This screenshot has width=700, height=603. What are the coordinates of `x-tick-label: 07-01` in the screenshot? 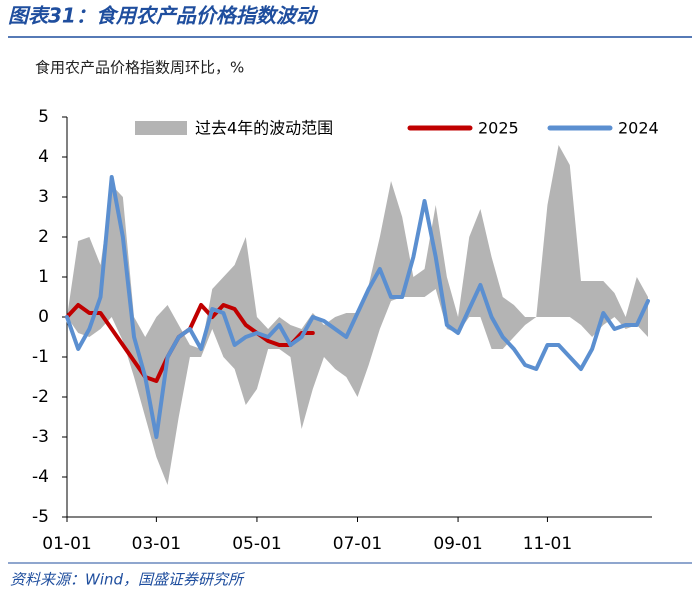 It's located at (357, 544).